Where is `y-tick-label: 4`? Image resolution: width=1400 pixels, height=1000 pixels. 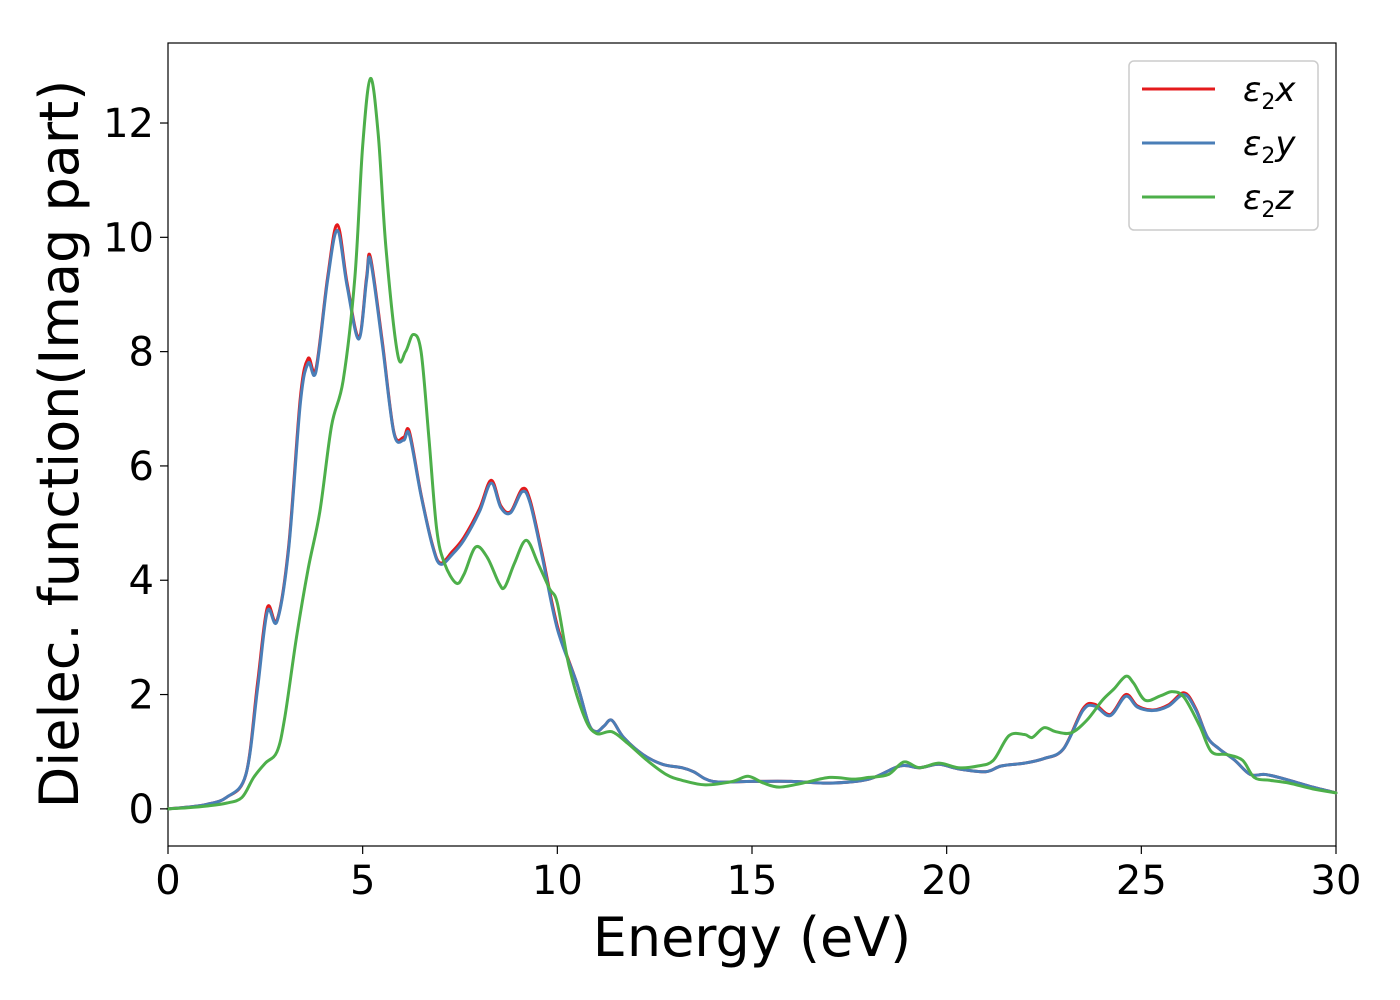
y-tick-label: 4 is located at coordinates (141, 581).